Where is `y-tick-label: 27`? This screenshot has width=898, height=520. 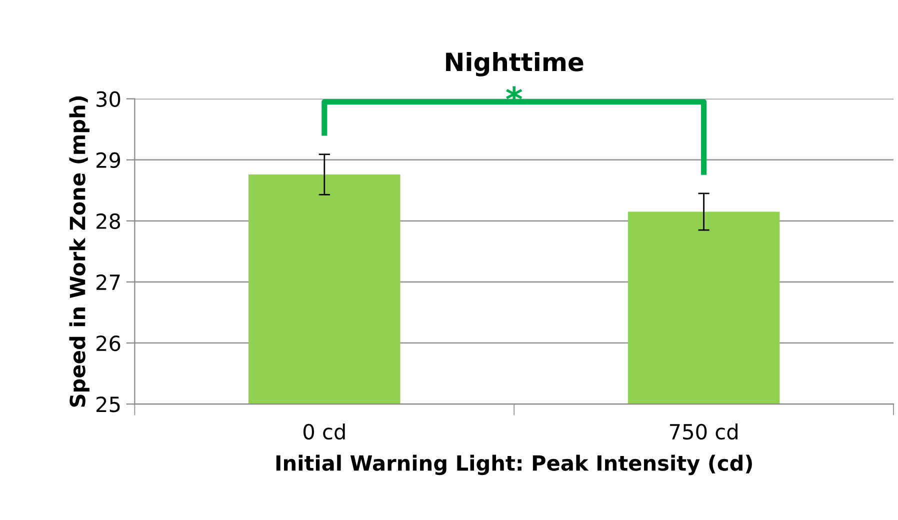 y-tick-label: 27 is located at coordinates (108, 282).